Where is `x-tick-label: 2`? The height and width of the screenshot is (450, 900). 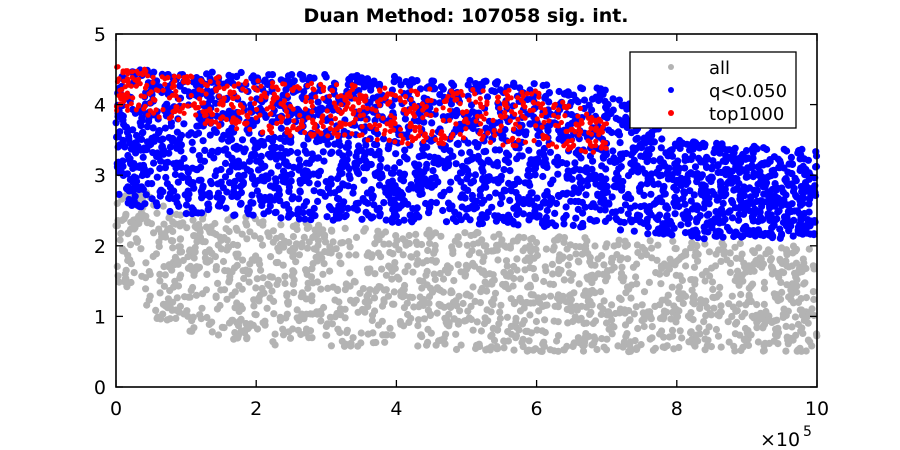 x-tick-label: 2 is located at coordinates (256, 409).